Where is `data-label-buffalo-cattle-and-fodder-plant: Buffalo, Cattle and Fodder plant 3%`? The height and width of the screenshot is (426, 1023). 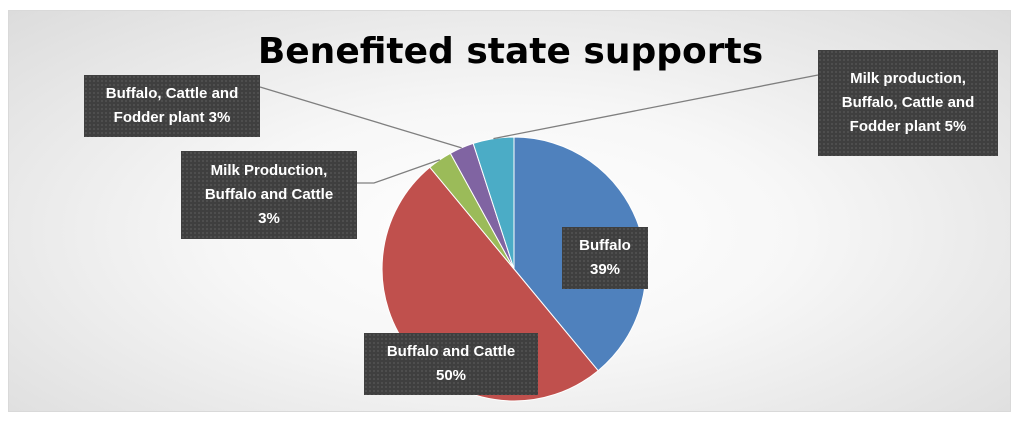 data-label-buffalo-cattle-and-fodder-plant: Buffalo, Cattle and Fodder plant 3% is located at coordinates (172, 106).